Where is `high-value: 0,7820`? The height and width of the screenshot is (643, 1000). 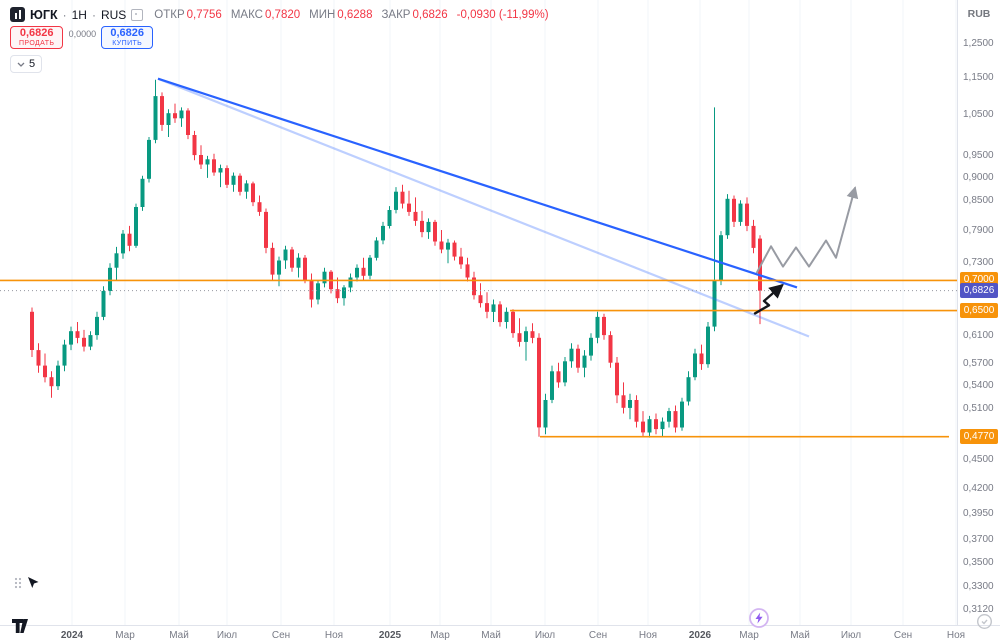
high-value: 0,7820 is located at coordinates (282, 14).